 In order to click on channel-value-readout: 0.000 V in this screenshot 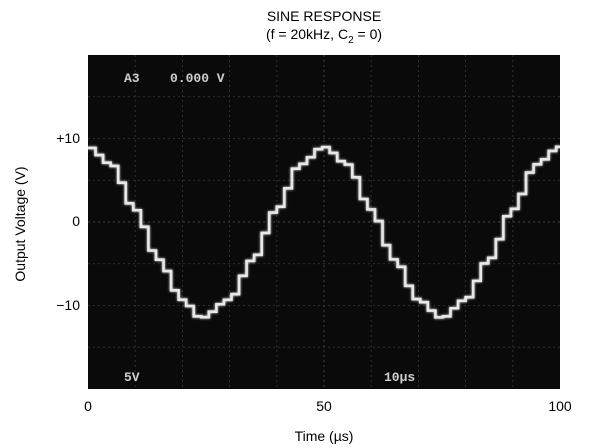, I will do `click(197, 78)`.